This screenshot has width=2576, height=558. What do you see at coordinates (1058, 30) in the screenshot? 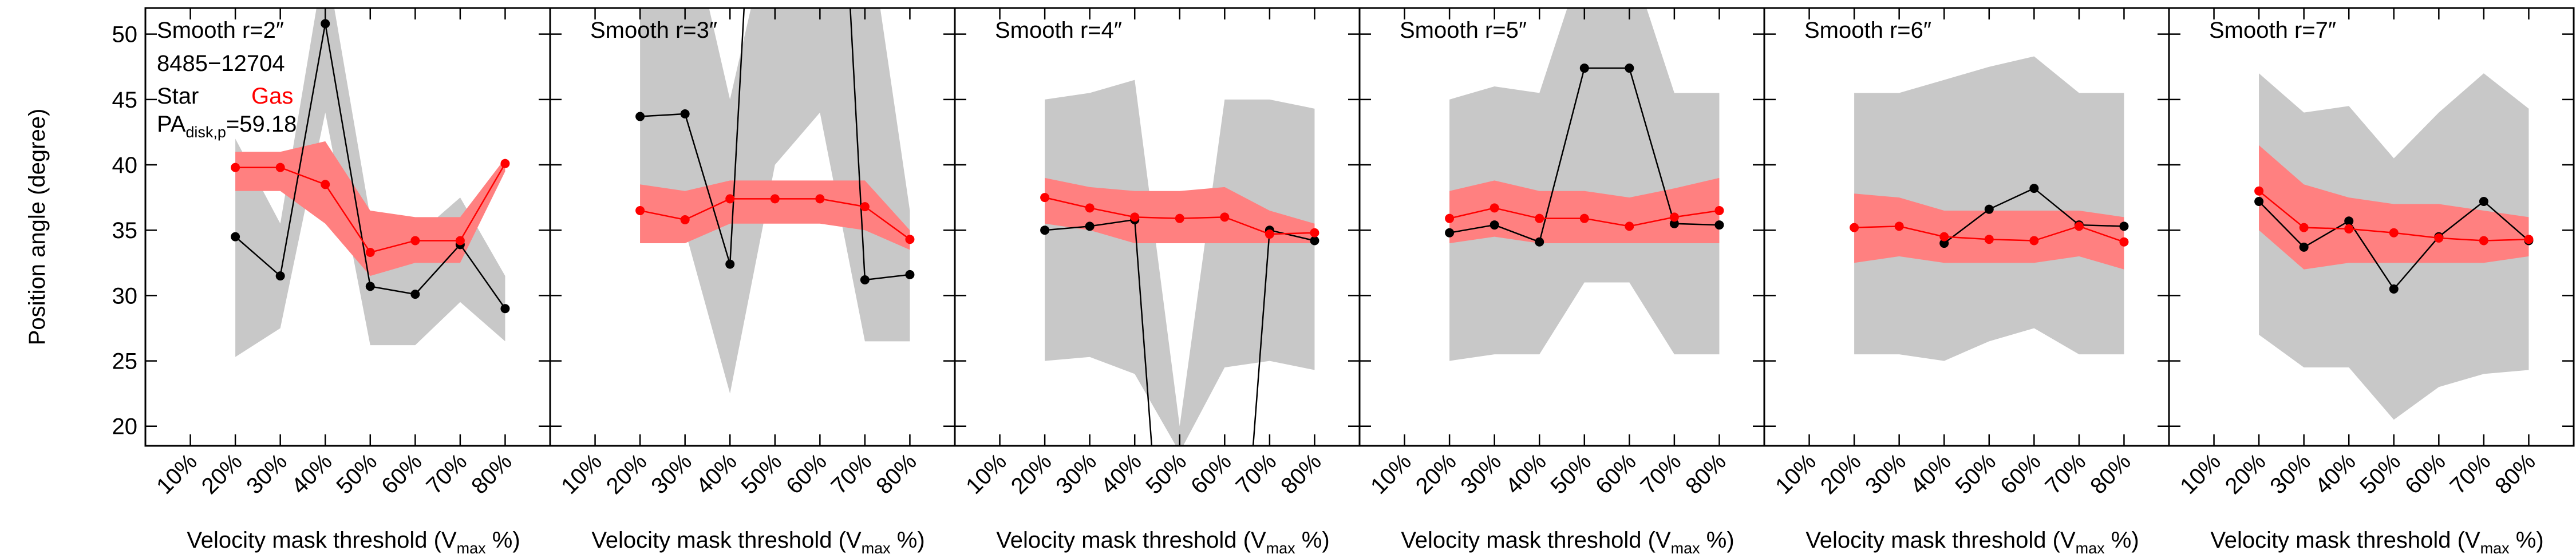
I see `panel-title: Smooth r=4″` at bounding box center [1058, 30].